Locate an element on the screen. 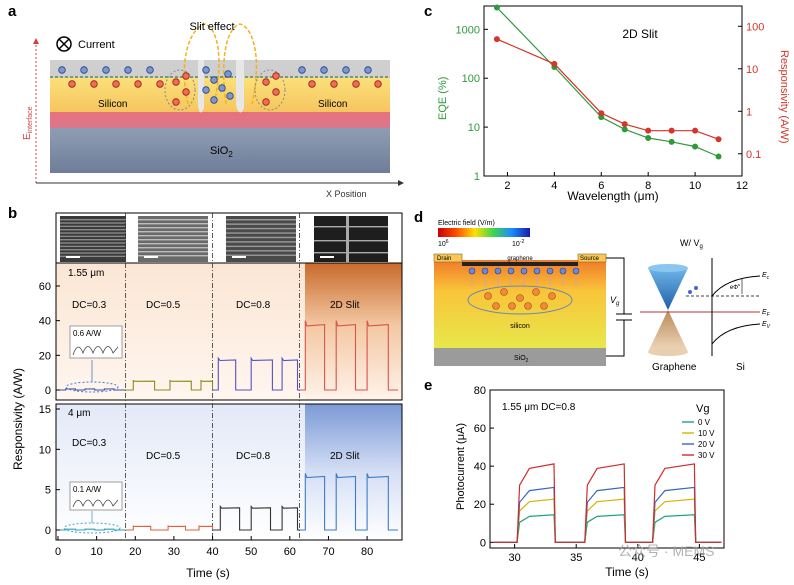 The width and height of the screenshot is (794, 585). x-arrowhead is located at coordinates (401, 183).